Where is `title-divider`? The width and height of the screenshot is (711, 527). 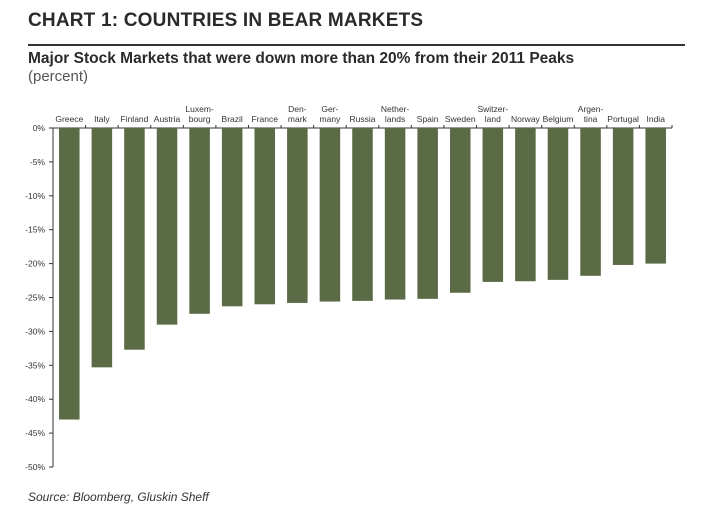
title-divider is located at coordinates (356, 45).